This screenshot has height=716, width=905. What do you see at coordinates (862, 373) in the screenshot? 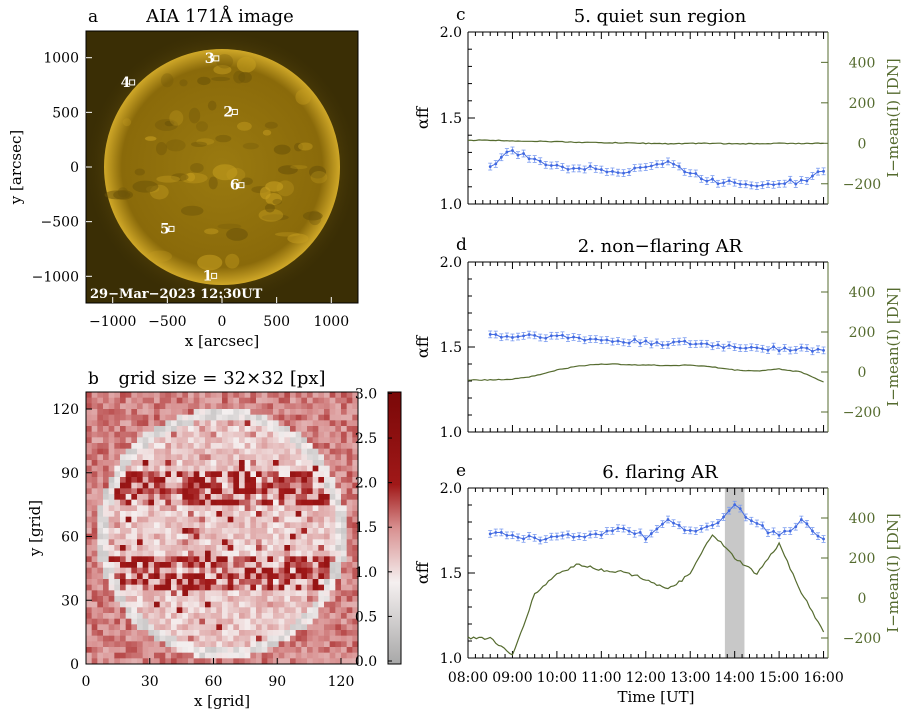
I see `y-right-tick-label: 0` at bounding box center [862, 373].